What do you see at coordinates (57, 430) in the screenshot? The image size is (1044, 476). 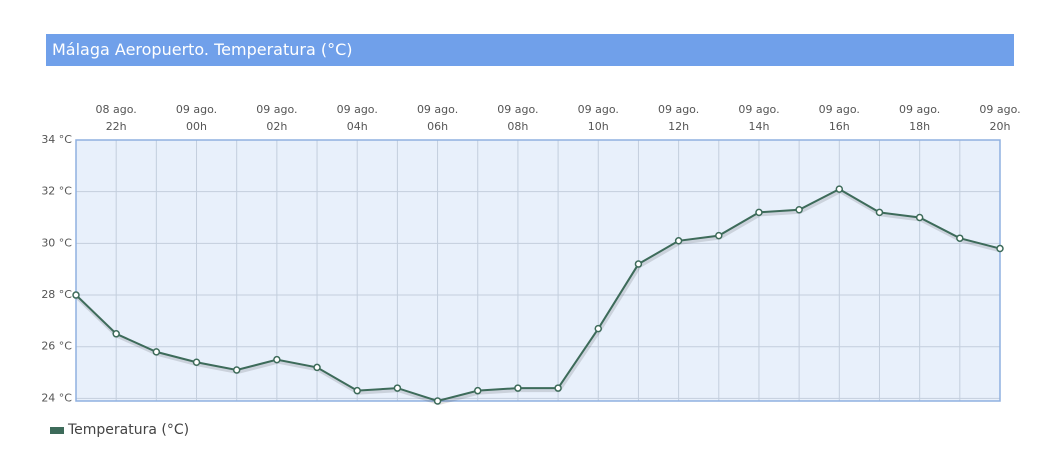 I see `legend-swatch` at bounding box center [57, 430].